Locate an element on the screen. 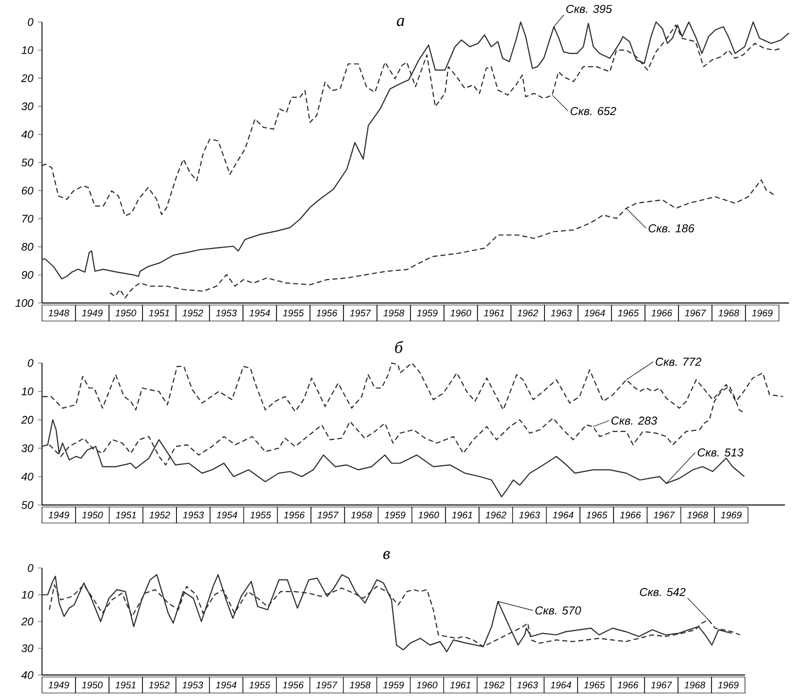 This screenshot has height=697, width=796. y-tick-label: 80 is located at coordinates (28, 246).